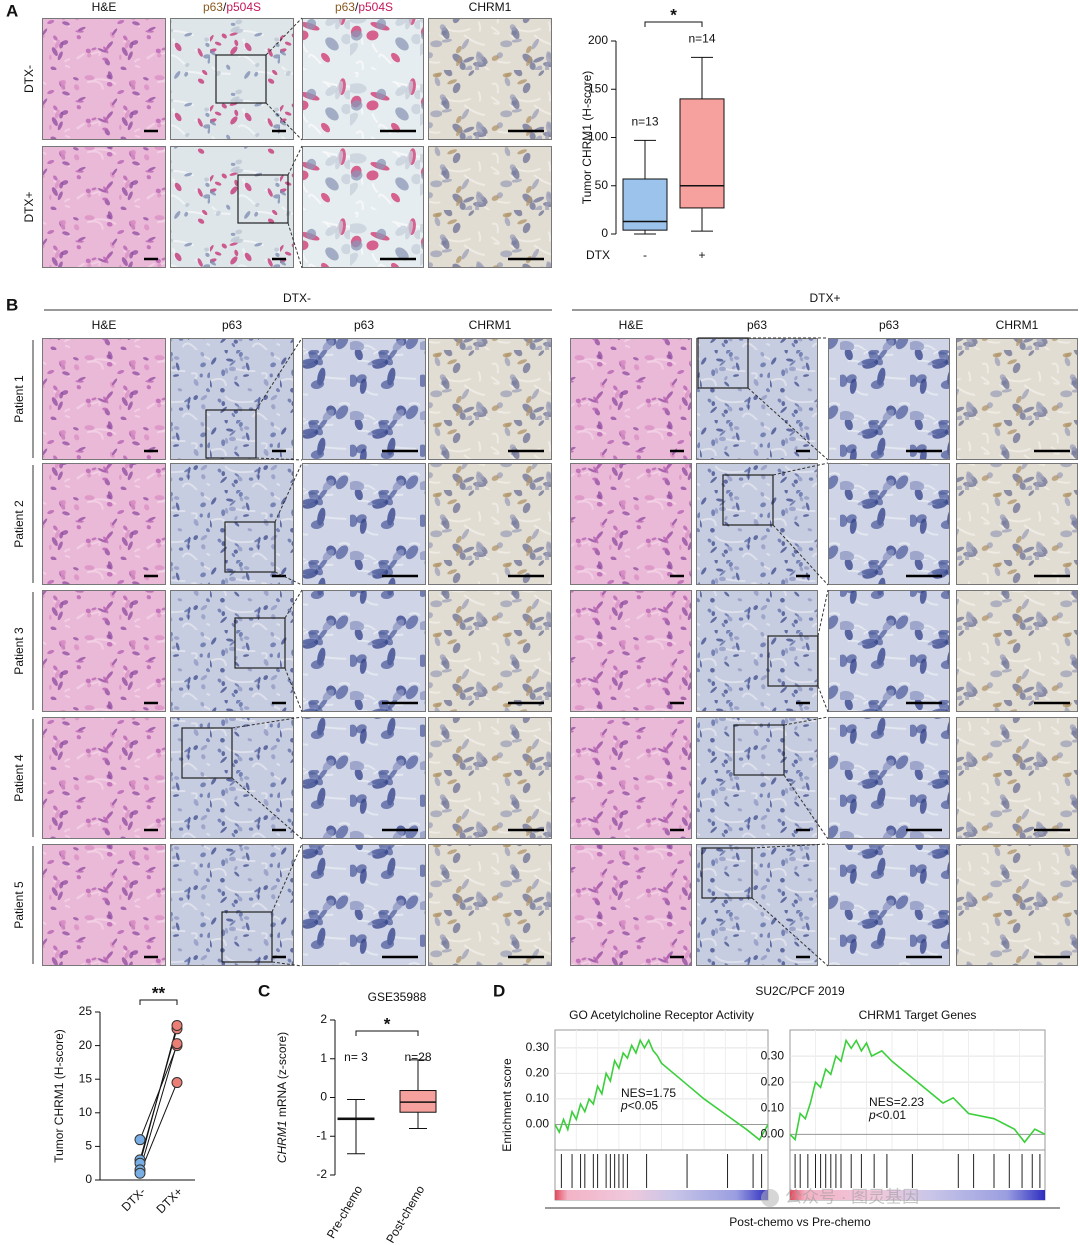 Image resolution: width=1080 pixels, height=1245 pixels. I want to click on y-tick-label: 25, so click(86, 1011).